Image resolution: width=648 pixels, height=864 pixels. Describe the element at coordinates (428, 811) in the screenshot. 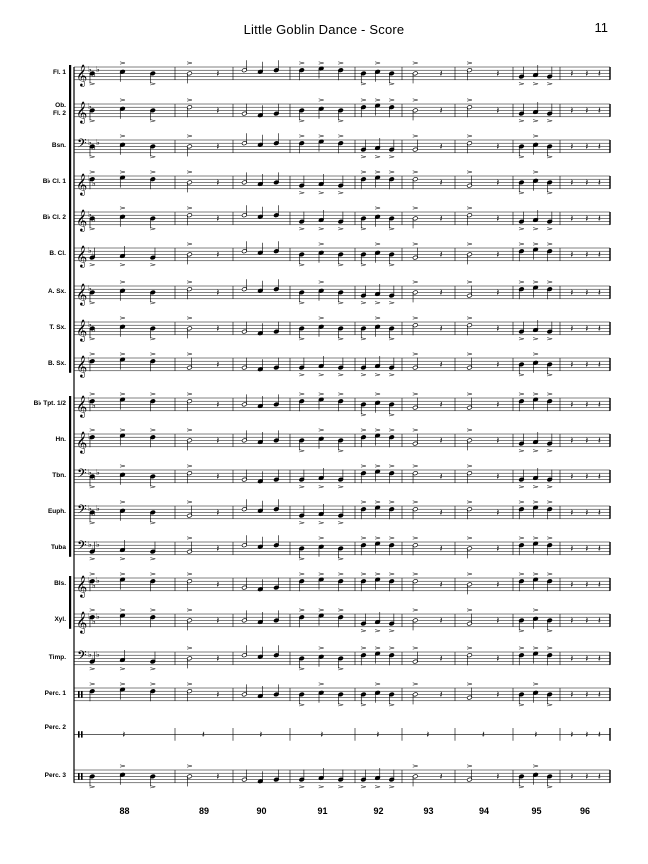

I see `measure-number: 93` at that location.